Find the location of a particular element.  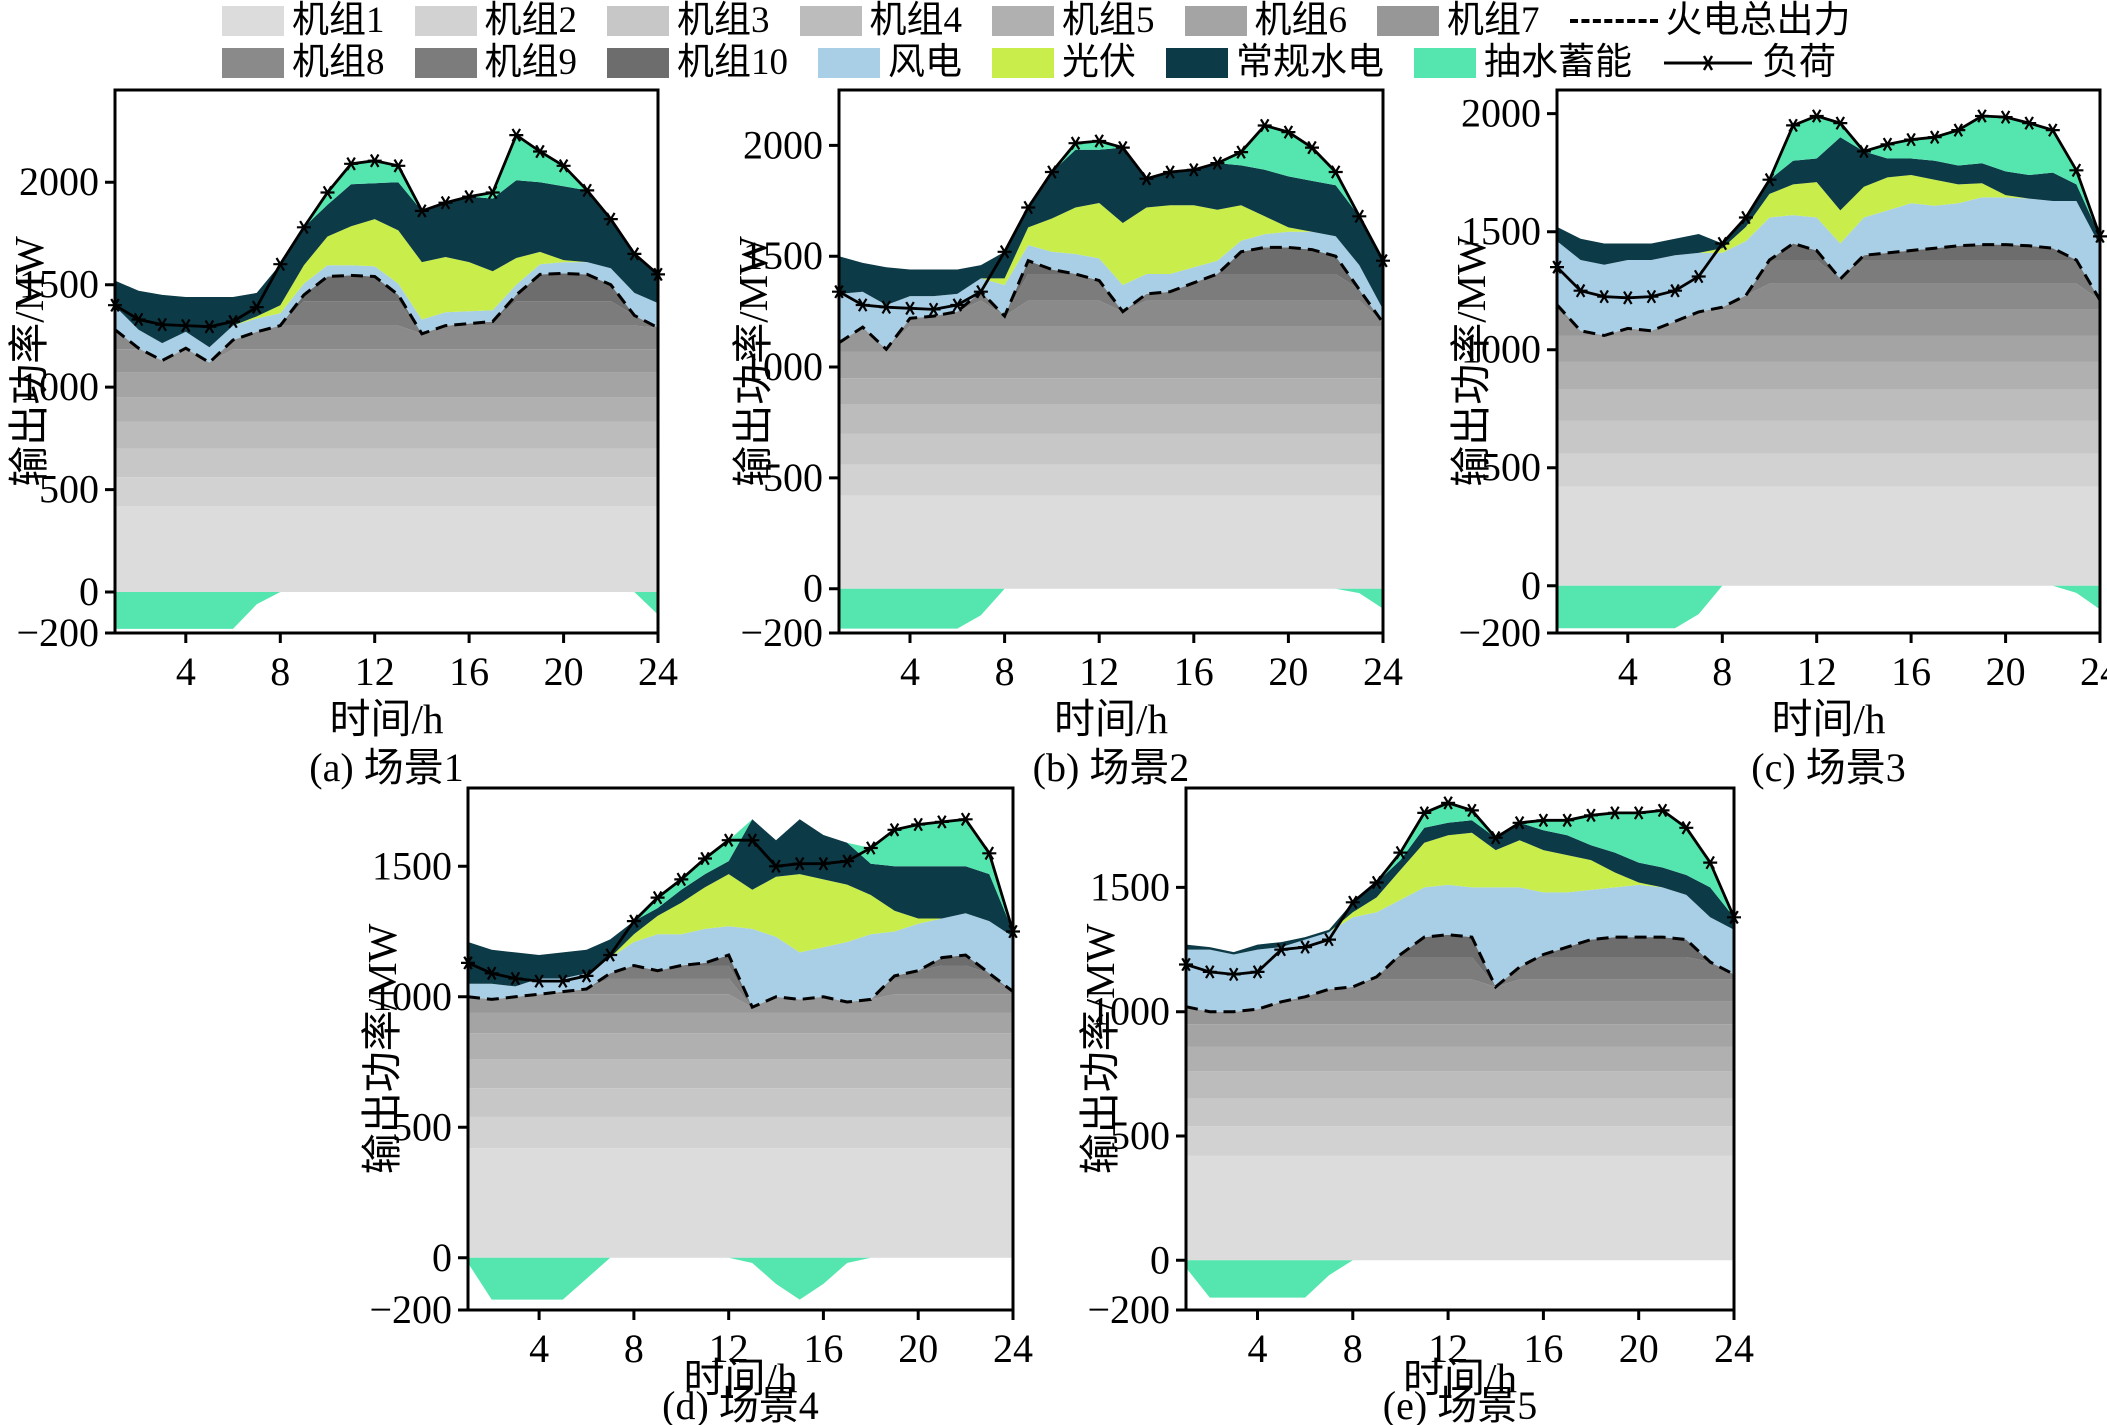

legend-item-unit8: 机组8 is located at coordinates (303, 63).